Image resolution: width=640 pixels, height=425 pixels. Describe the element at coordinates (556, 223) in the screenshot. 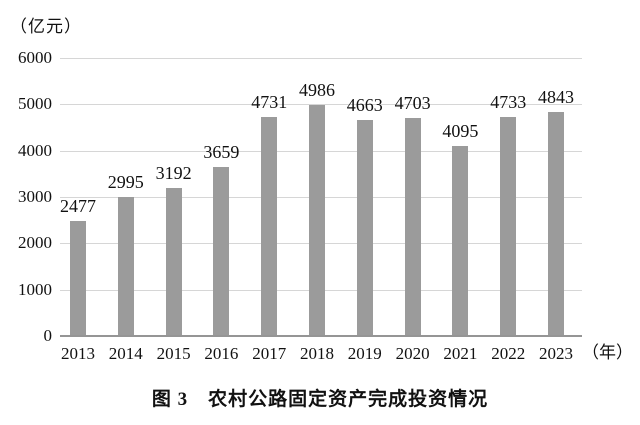

I see `bar-2023` at that location.